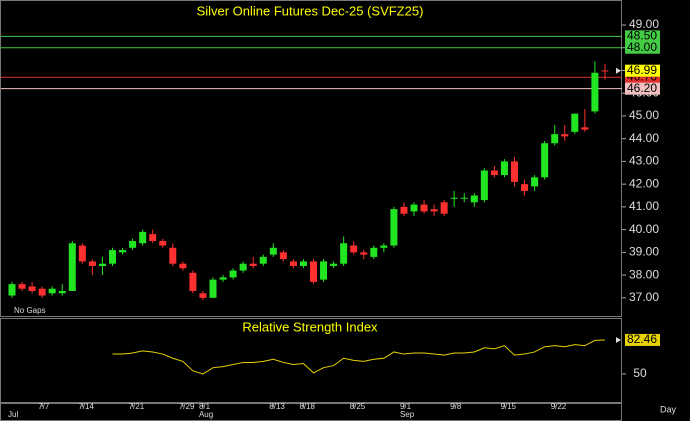  What do you see at coordinates (406, 406) in the screenshot?
I see `x-tick-label: 9/1` at bounding box center [406, 406].